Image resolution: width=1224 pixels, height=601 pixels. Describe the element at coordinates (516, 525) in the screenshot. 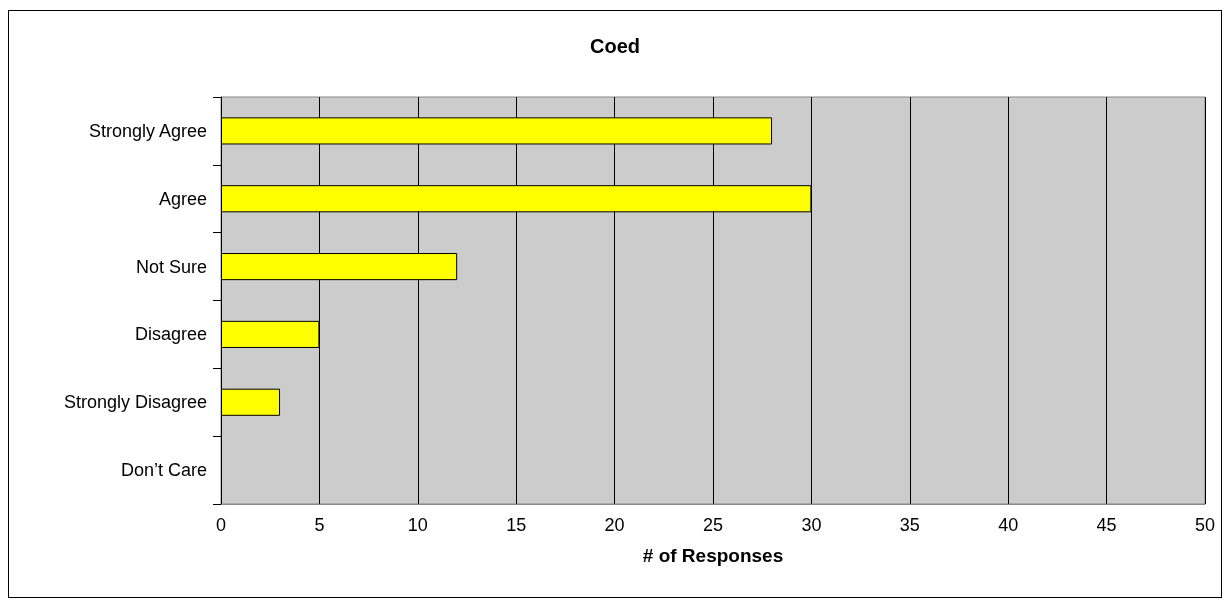

I see `x-tick-label: 15` at that location.